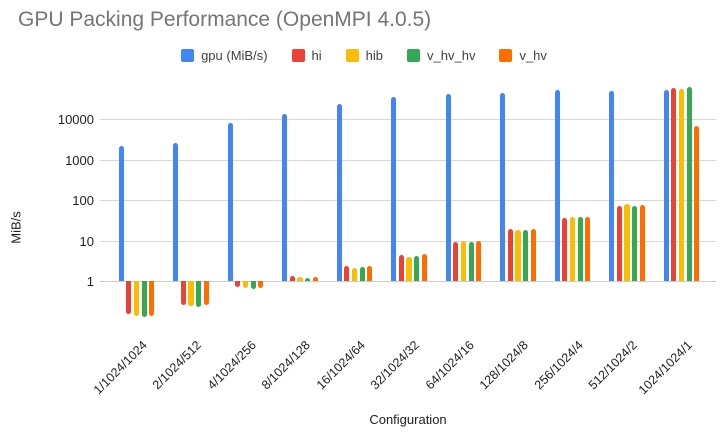 This screenshot has width=728, height=440. I want to click on bar-gpu-mib-s--128-1024-8, so click(503, 186).